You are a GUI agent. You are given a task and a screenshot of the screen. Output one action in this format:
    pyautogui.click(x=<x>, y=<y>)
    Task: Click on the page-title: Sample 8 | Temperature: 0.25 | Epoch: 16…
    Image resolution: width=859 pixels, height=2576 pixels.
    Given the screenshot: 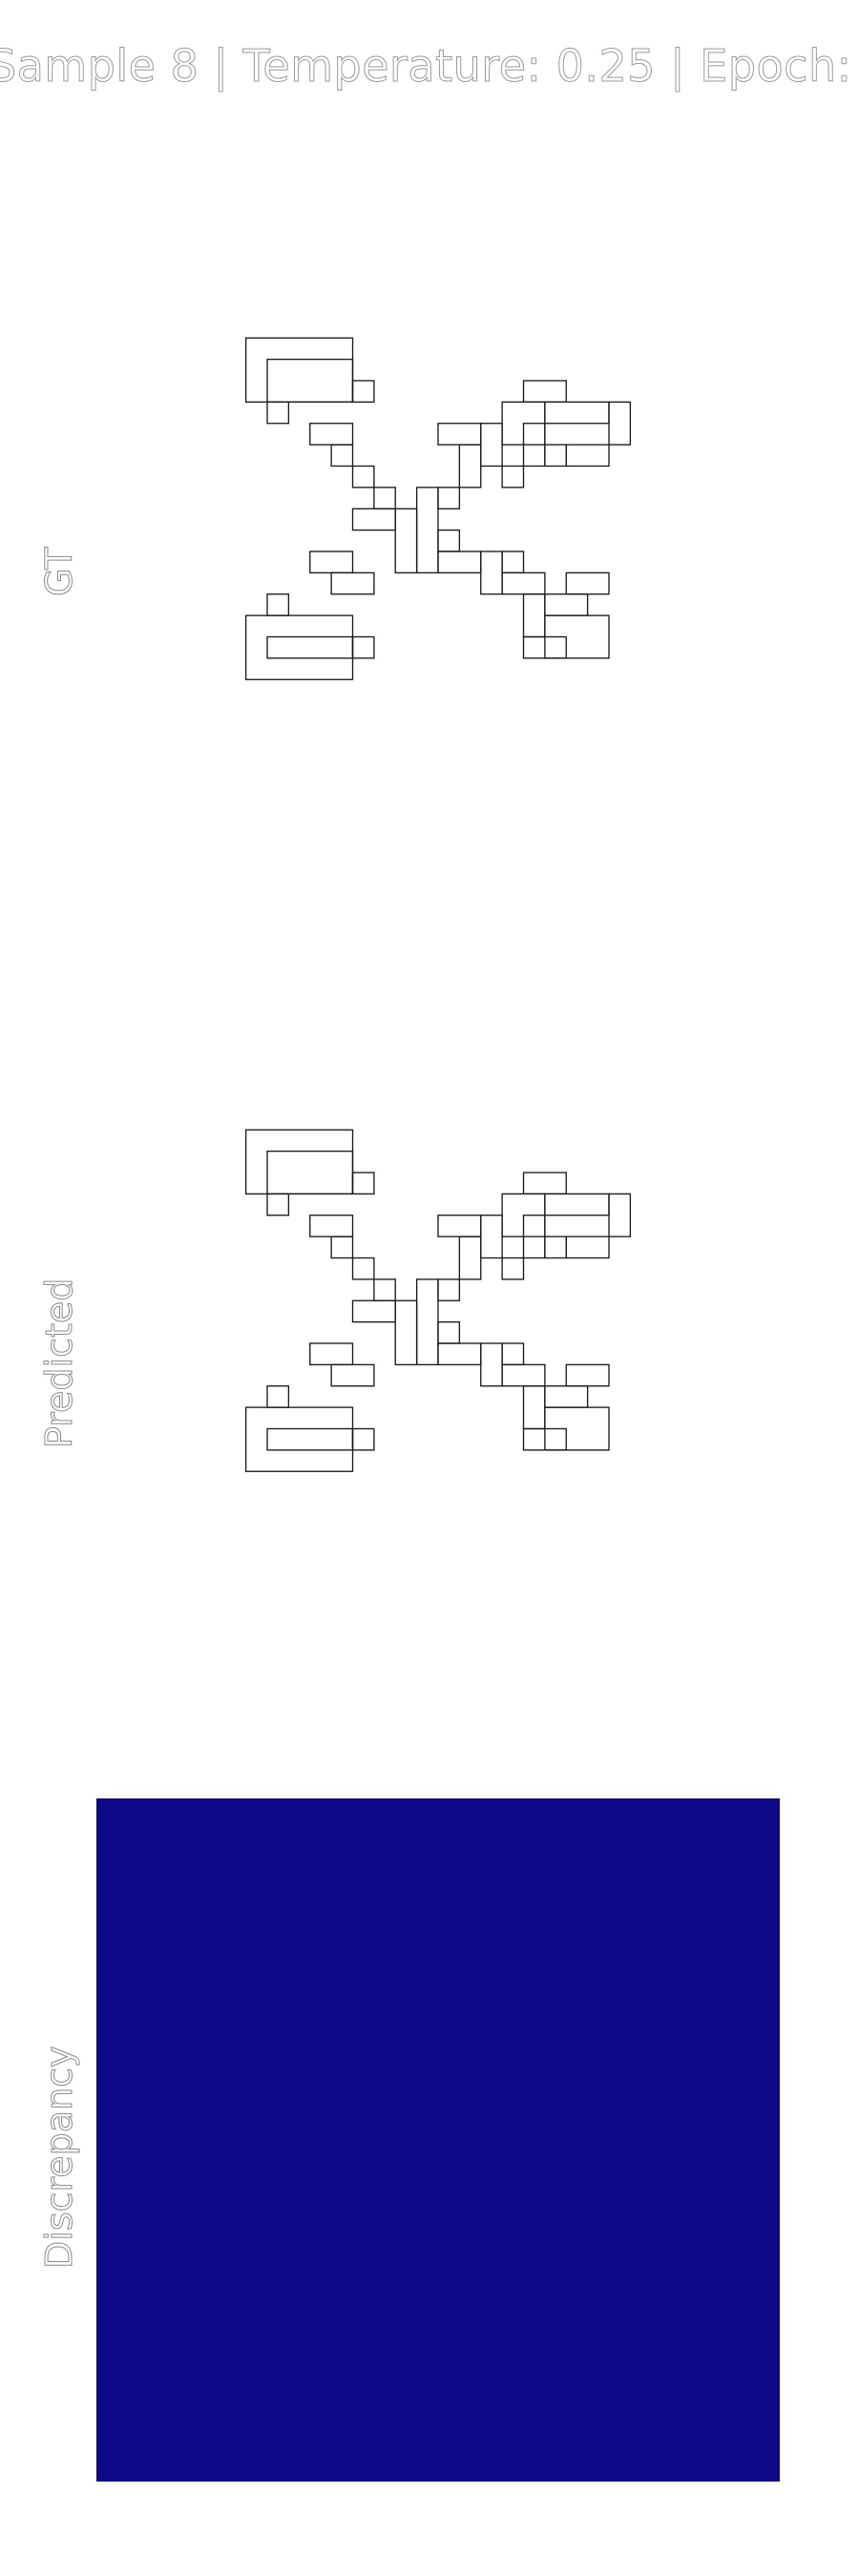 What is the action you would take?
    pyautogui.click(x=429, y=66)
    